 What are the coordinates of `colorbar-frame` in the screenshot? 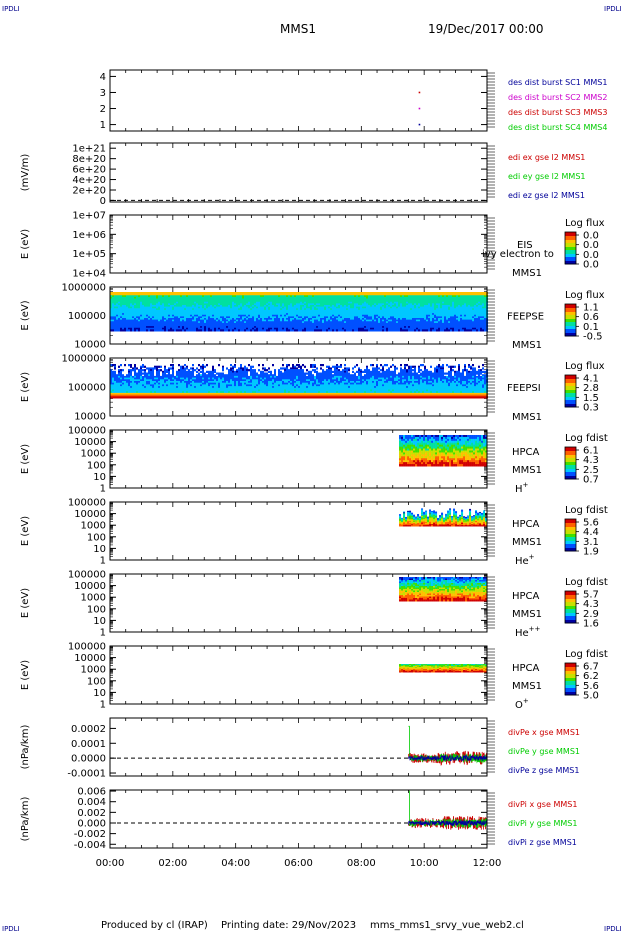 It's located at (570, 320).